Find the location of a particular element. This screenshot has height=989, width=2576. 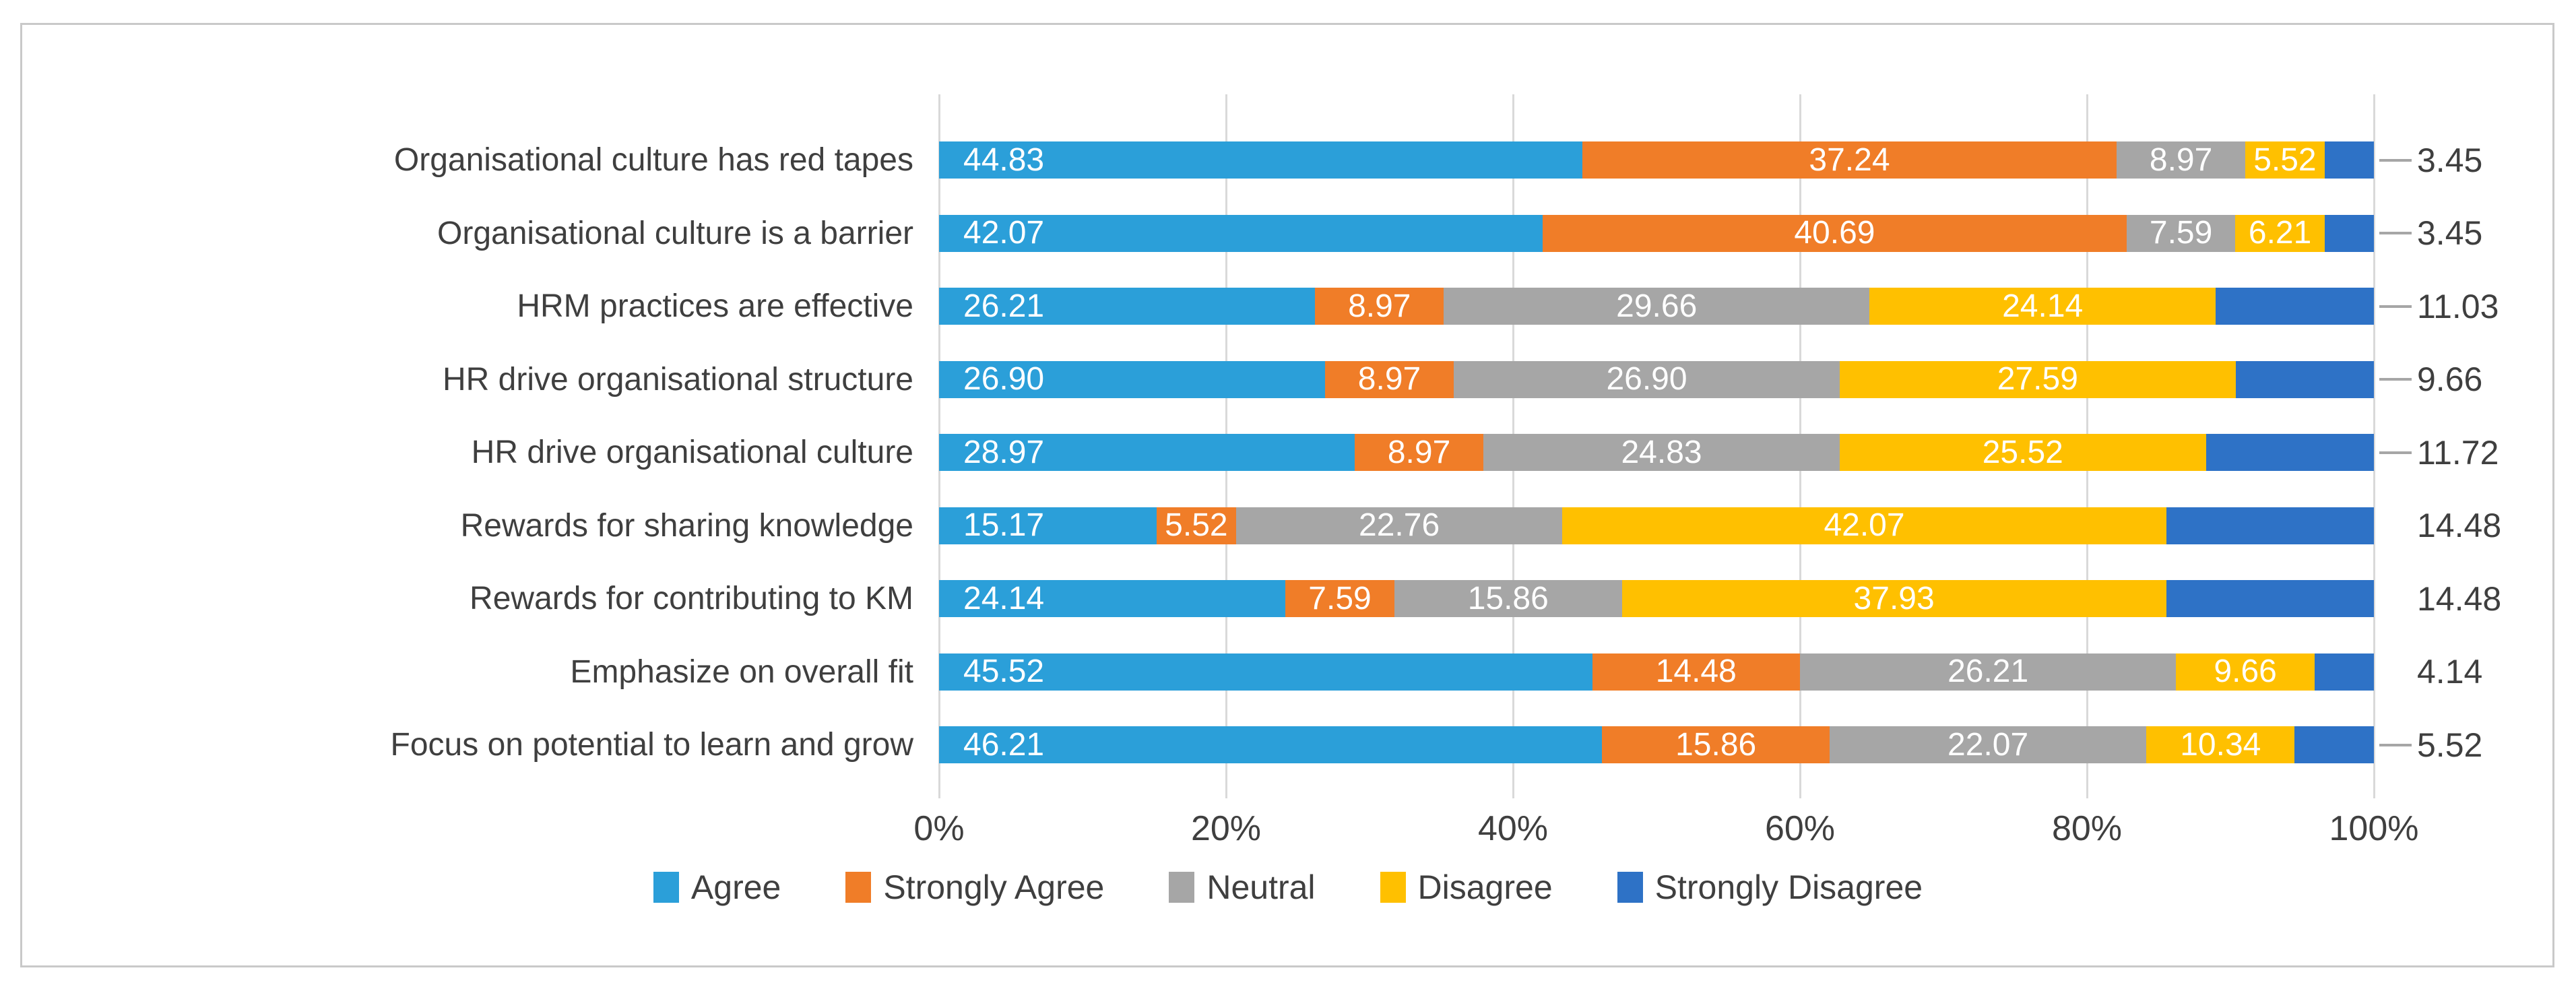

bar-segment-agree: 24.14 is located at coordinates (1112, 598).